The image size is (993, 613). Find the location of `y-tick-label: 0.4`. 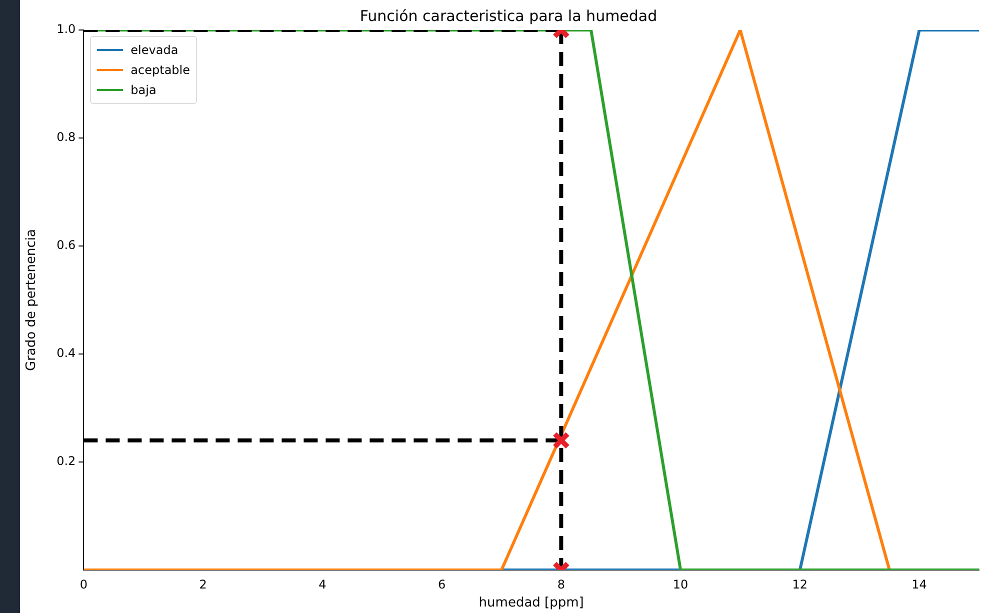

y-tick-label: 0.4 is located at coordinates (66, 353).